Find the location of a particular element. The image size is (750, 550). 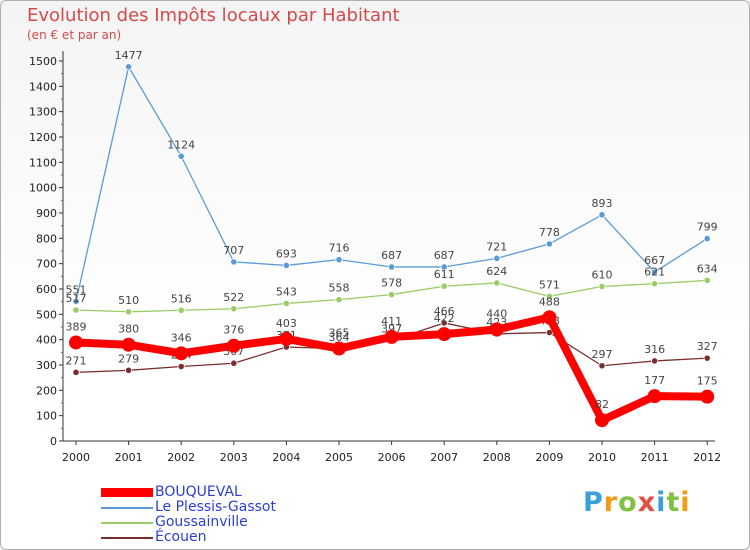

y-tick-label: 0 is located at coordinates (53, 441).